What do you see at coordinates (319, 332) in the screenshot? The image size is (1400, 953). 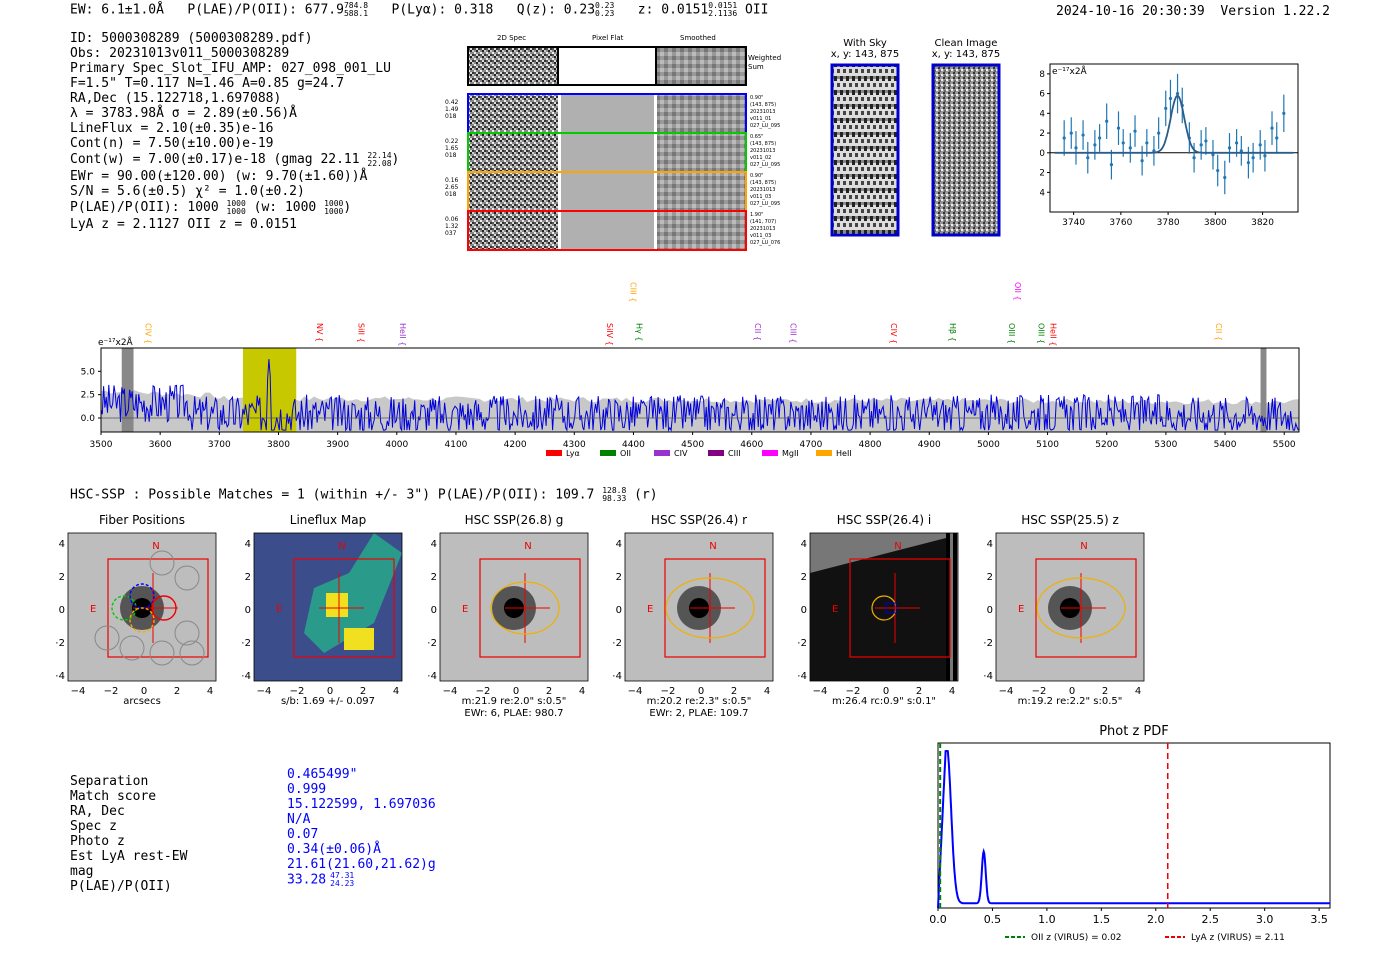 I see `spectrum-line-label: NV {` at bounding box center [319, 332].